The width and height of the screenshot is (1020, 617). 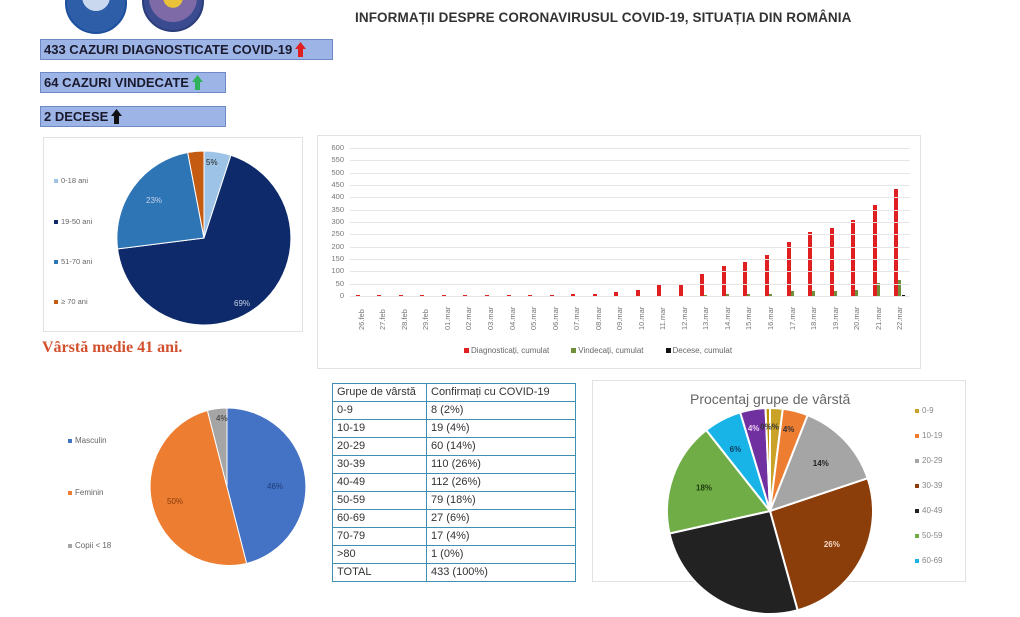 What do you see at coordinates (630, 222) in the screenshot?
I see `bar-plot-area` at bounding box center [630, 222].